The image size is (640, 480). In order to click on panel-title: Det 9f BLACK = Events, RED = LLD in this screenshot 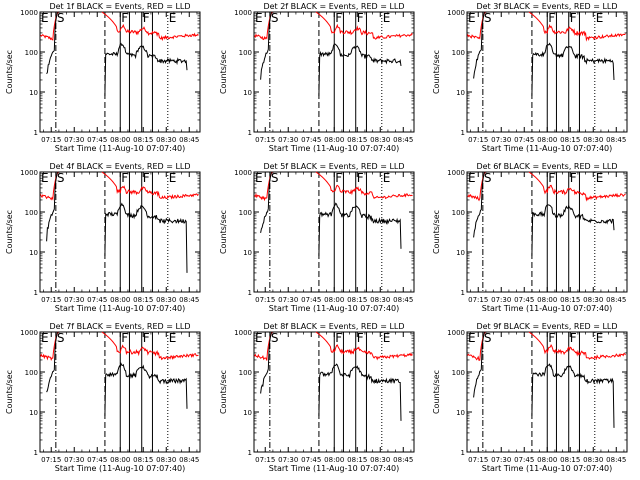, I will do `click(546, 326)`.